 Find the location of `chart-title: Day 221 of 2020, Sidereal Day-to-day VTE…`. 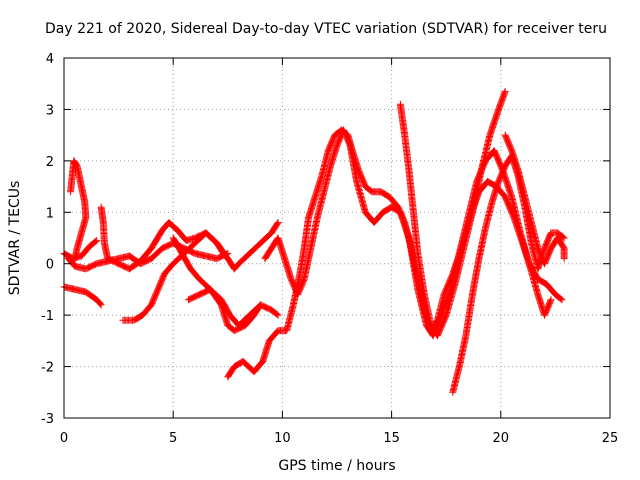

chart-title: Day 221 of 2020, Sidereal Day-to-day VTE… is located at coordinates (326, 29).